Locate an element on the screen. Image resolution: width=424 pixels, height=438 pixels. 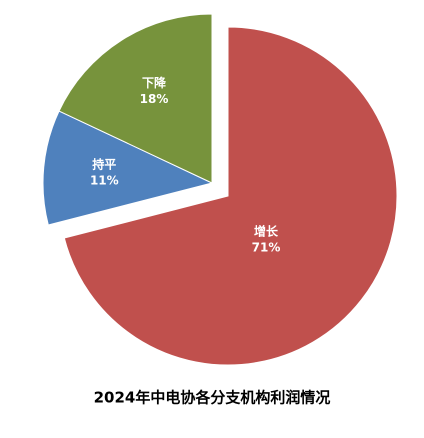
slice-value-label: 11% is located at coordinates (104, 180).